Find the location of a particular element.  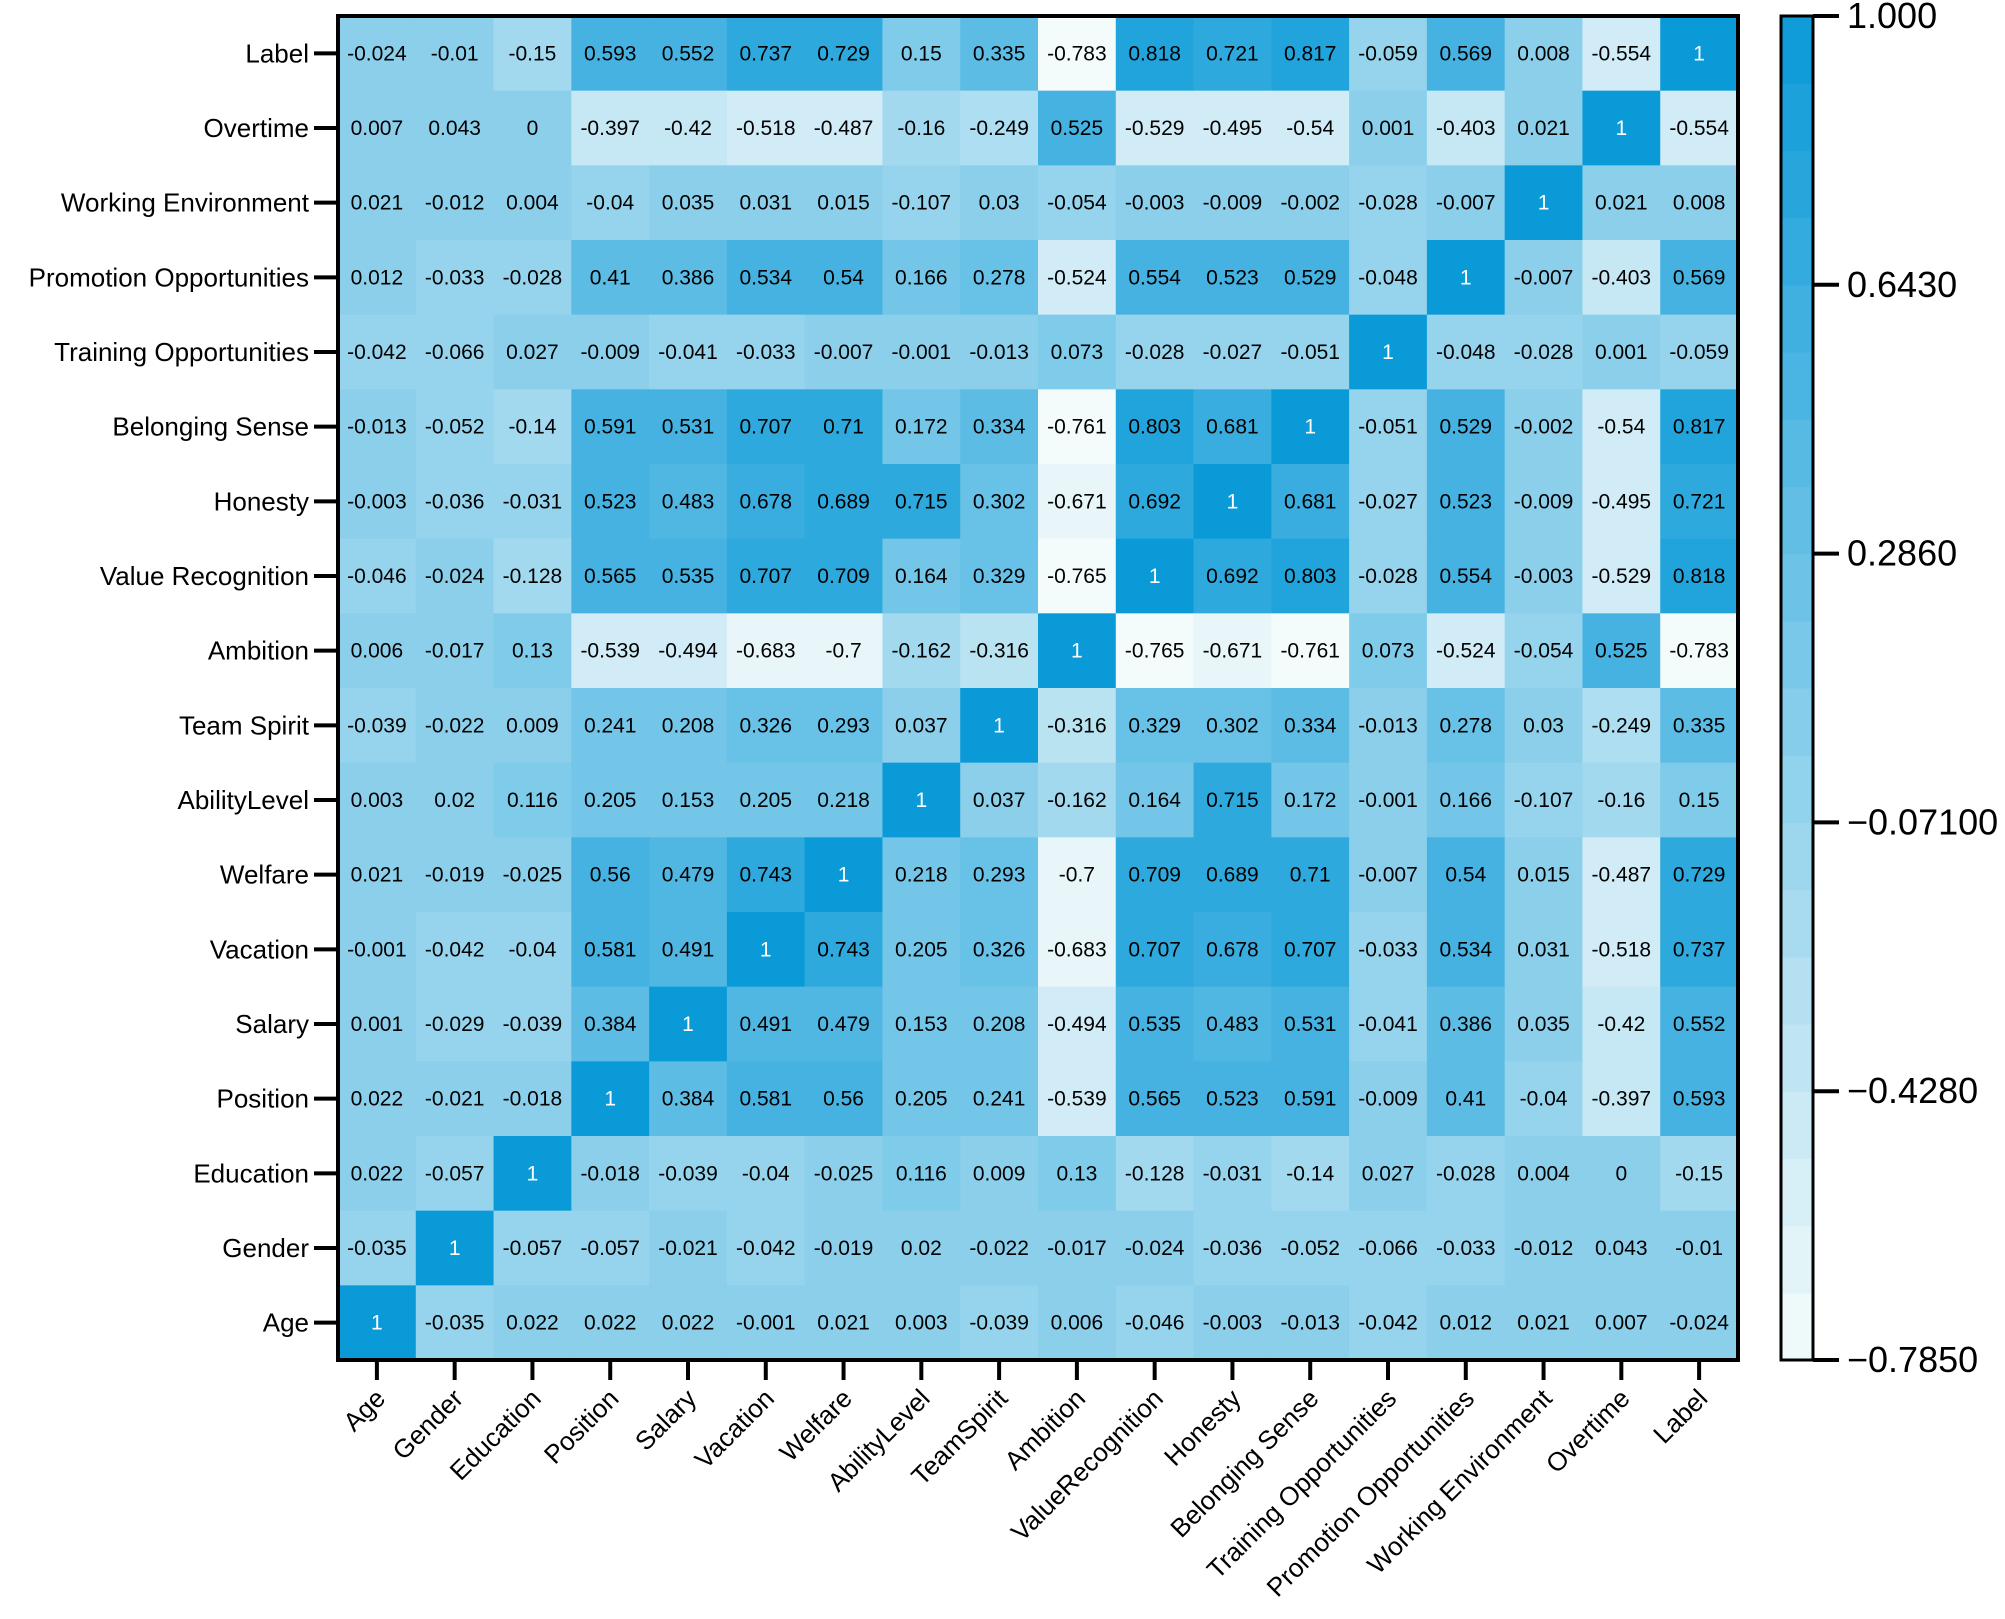

cell-value-label: 0.035 is located at coordinates (688, 203).